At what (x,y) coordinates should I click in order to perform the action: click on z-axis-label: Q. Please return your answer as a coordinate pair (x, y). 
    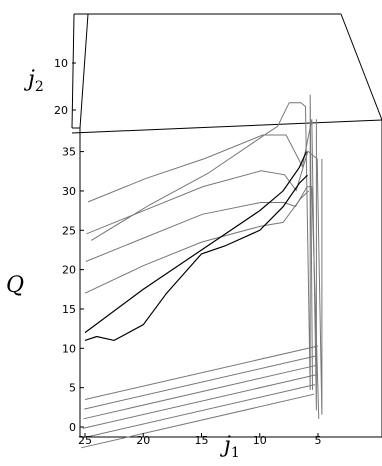
    Looking at the image, I should click on (15, 285).